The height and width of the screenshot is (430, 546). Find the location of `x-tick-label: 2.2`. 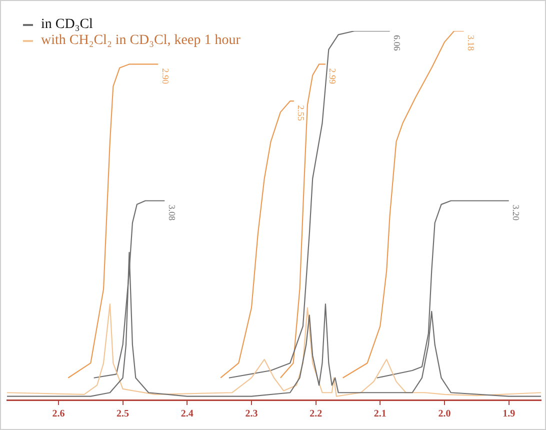

x-tick-label: 2.2 is located at coordinates (316, 414).